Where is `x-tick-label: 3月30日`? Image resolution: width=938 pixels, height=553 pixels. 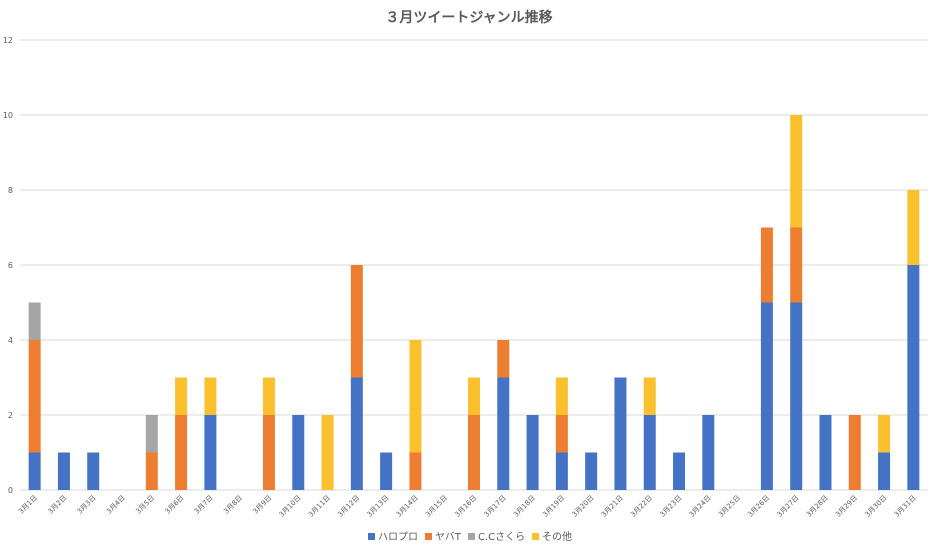
x-tick-label: 3月30日 is located at coordinates (875, 506).